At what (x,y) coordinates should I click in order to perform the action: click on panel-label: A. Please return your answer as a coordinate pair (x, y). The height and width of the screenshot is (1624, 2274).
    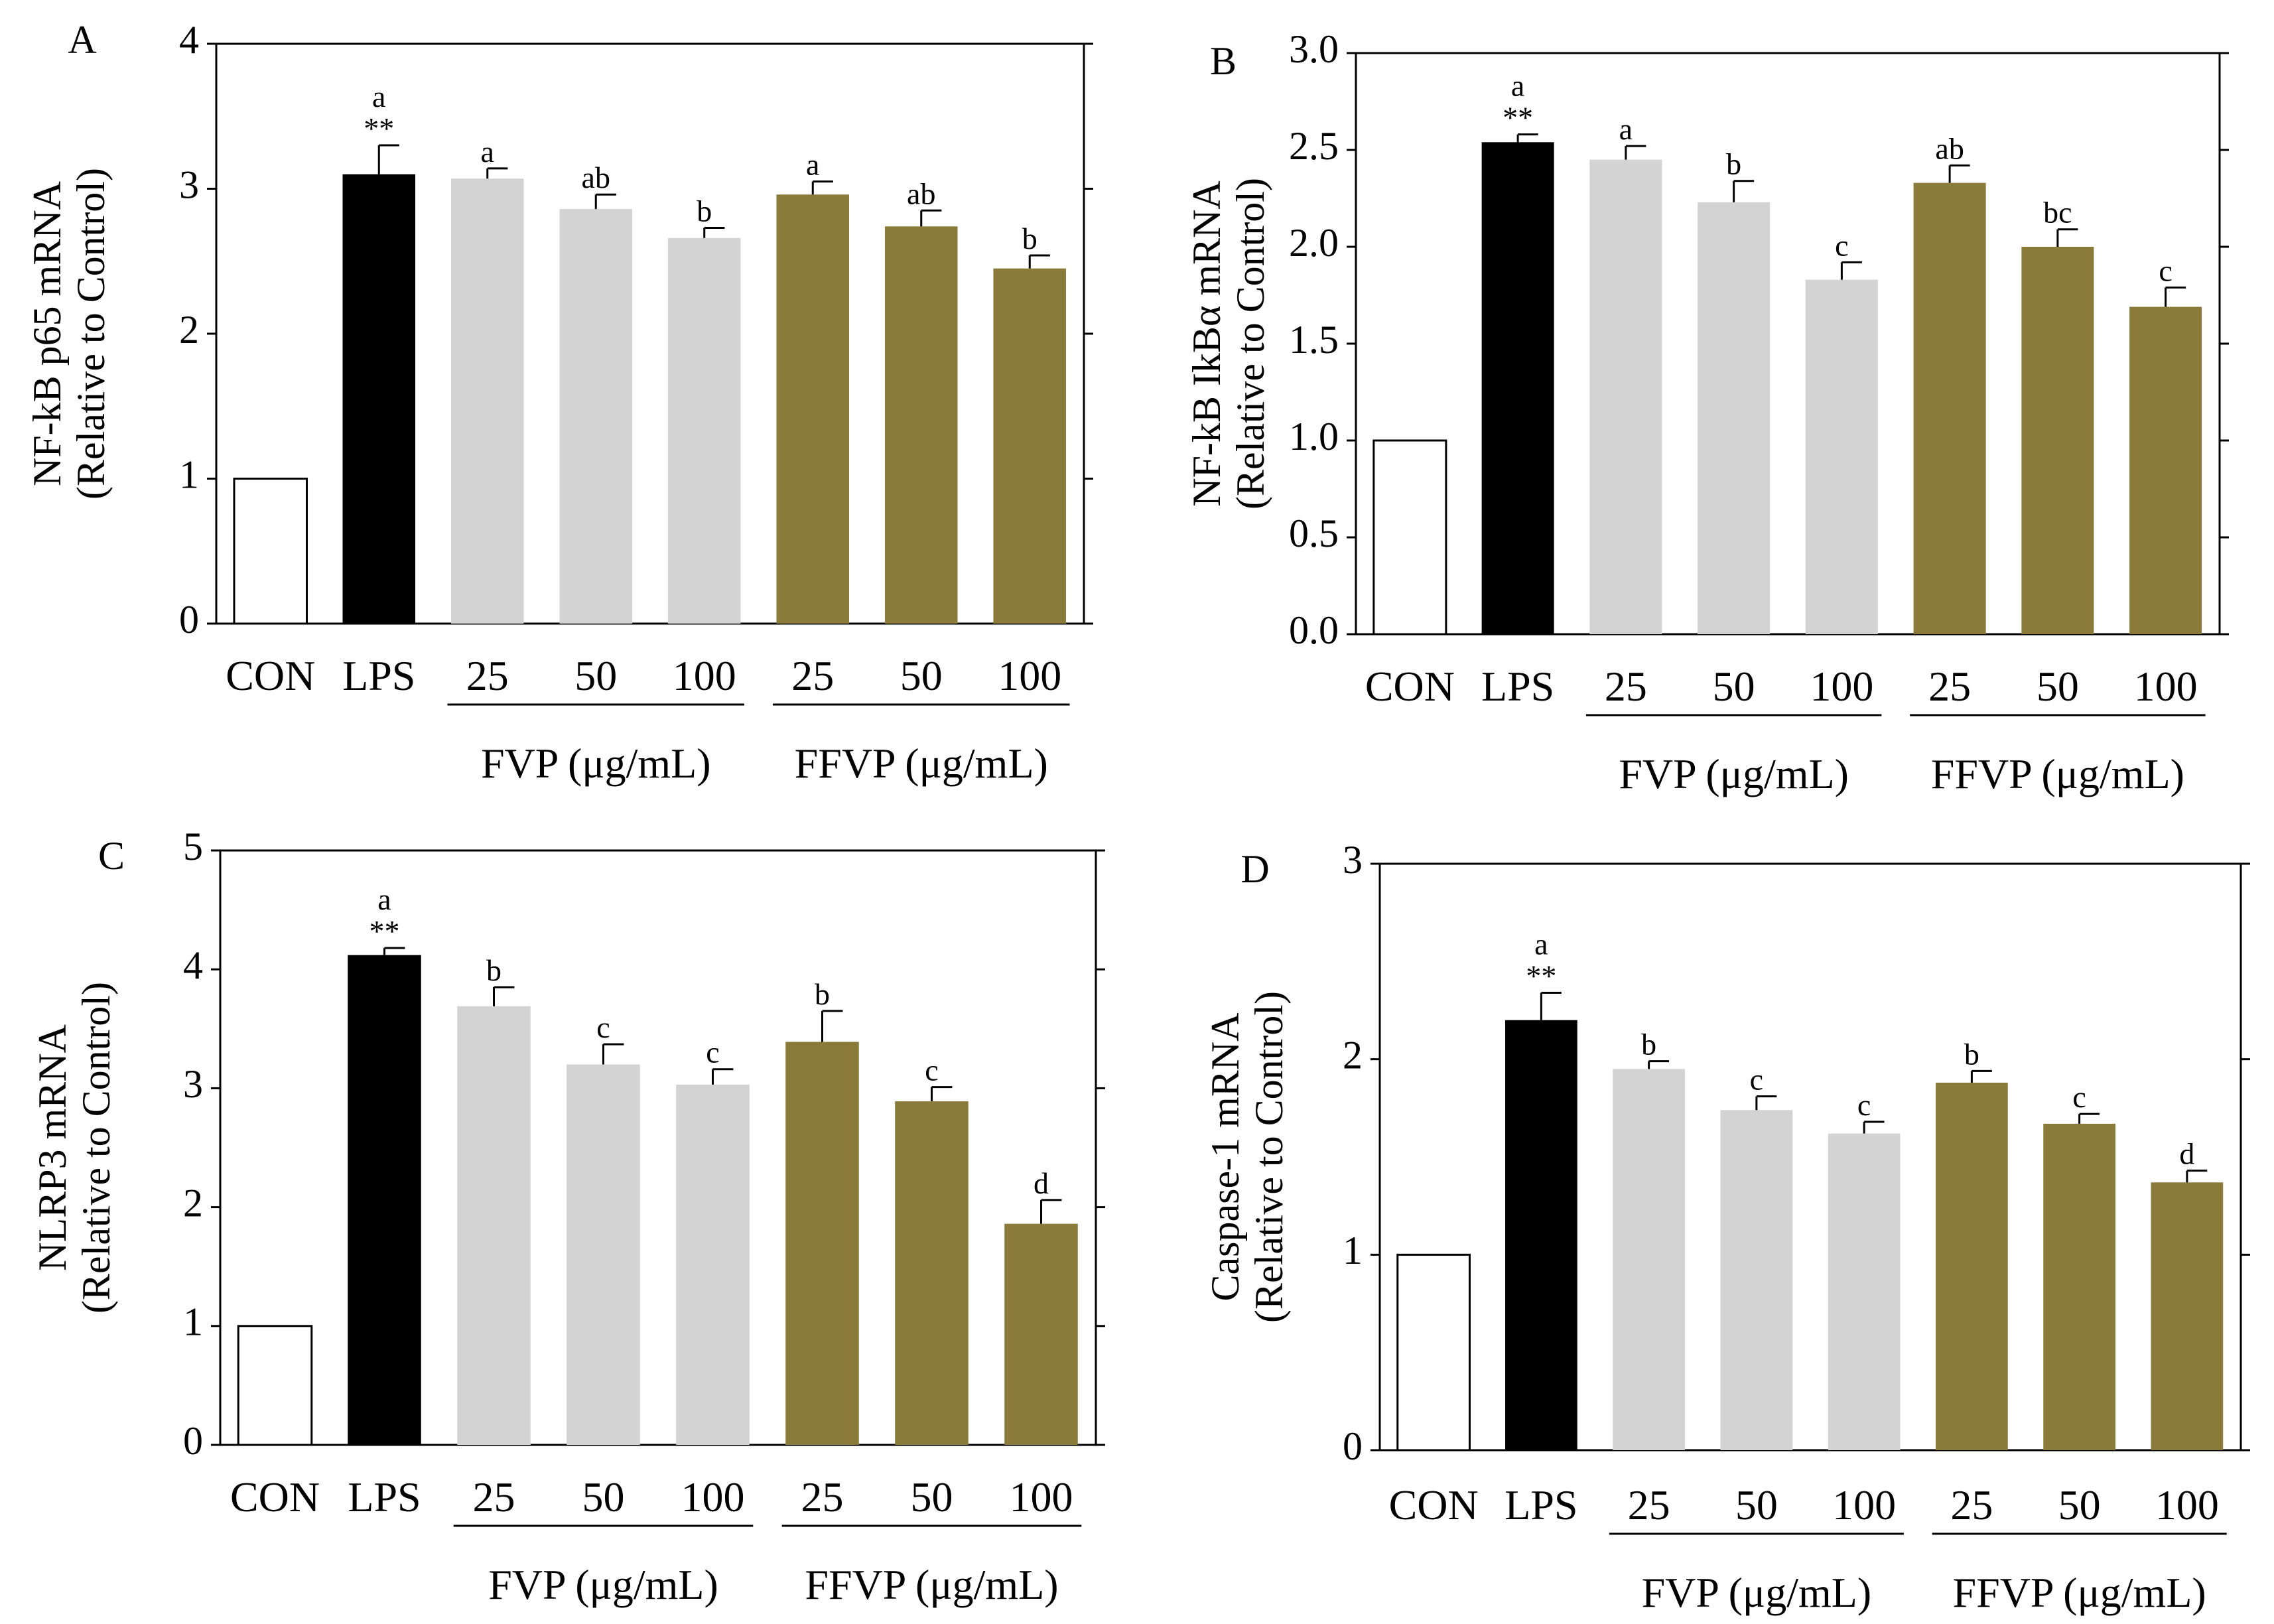
    Looking at the image, I should click on (82, 40).